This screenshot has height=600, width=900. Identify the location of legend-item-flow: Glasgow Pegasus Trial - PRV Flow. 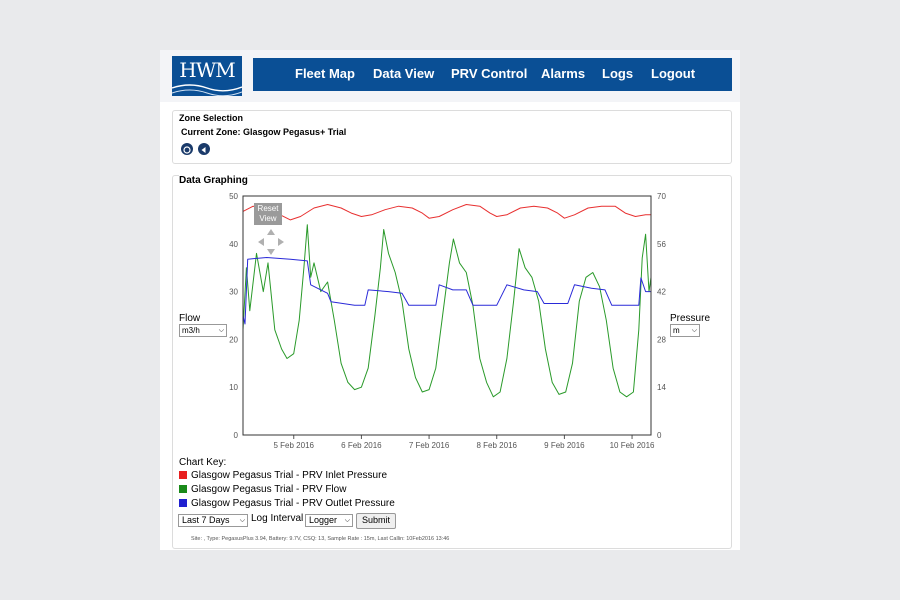
(262, 489).